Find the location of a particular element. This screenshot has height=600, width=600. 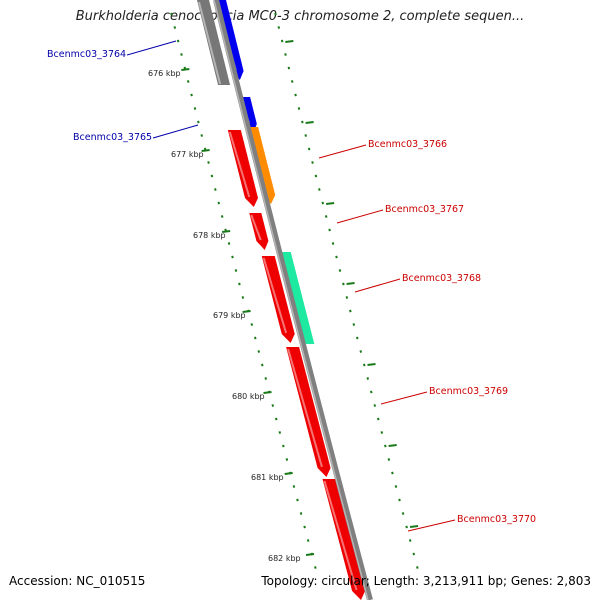

gene-feature-bcenmc03-3767-highlight is located at coordinates (256, 227).